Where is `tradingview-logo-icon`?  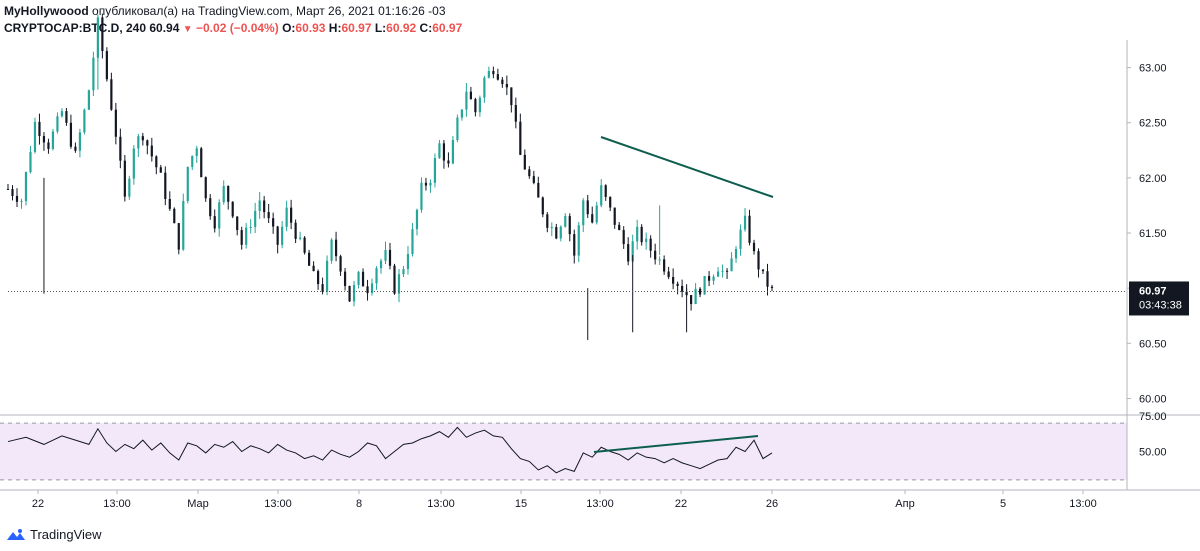
tradingview-logo-icon is located at coordinates (16, 535).